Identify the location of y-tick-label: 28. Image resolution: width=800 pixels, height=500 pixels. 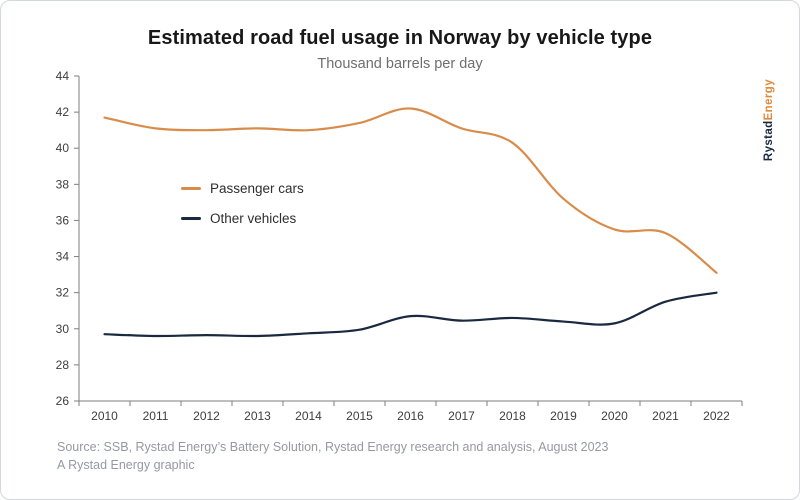
(63, 365).